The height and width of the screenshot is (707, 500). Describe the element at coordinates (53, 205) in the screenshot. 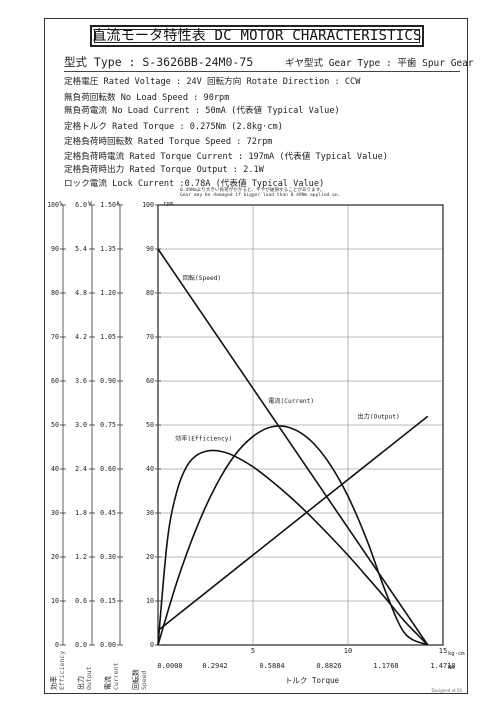

I see `tick-label-efficiency: 100` at that location.